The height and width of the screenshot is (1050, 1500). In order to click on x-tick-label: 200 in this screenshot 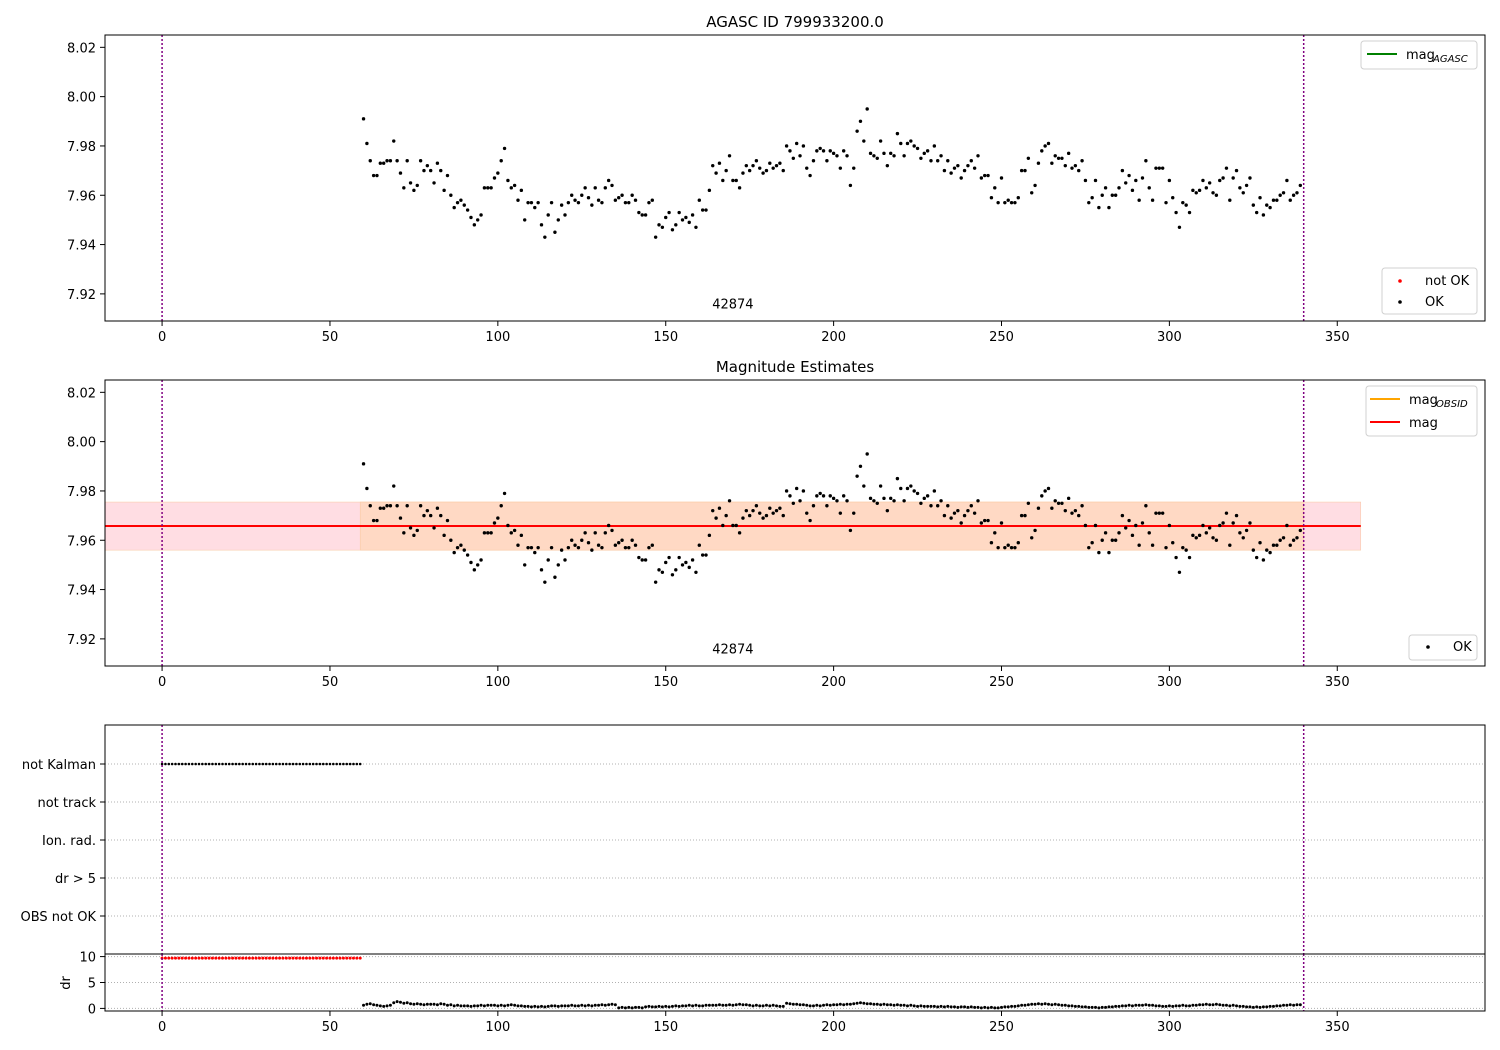, I will do `click(833, 337)`.